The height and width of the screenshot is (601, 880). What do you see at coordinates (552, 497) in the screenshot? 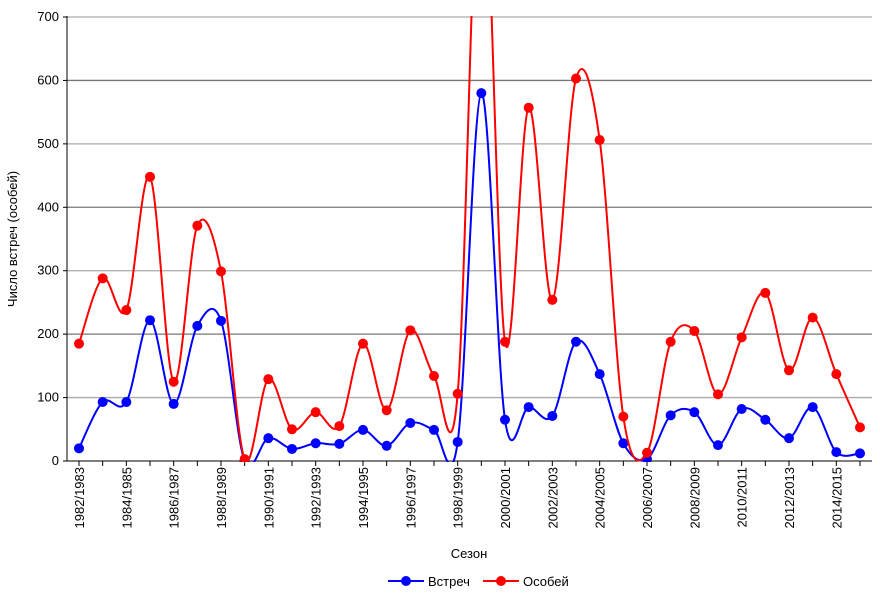
I see `x-tick-label: 2002/2003` at bounding box center [552, 497].